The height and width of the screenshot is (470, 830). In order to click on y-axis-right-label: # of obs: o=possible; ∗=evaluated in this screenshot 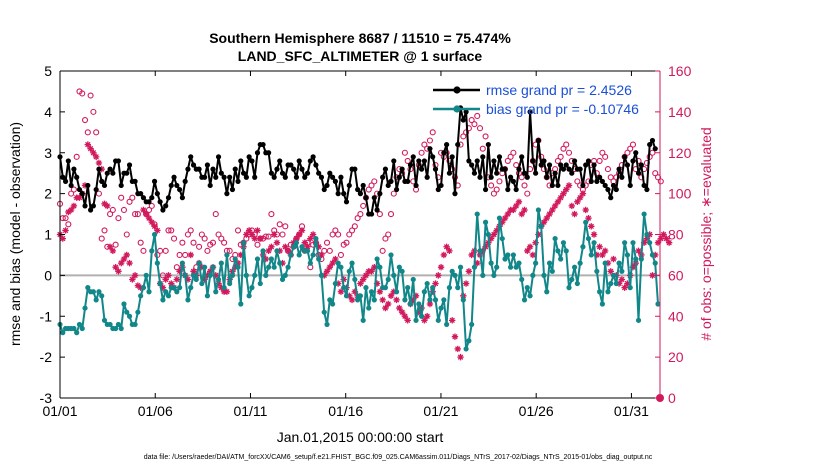, I will do `click(706, 233)`.